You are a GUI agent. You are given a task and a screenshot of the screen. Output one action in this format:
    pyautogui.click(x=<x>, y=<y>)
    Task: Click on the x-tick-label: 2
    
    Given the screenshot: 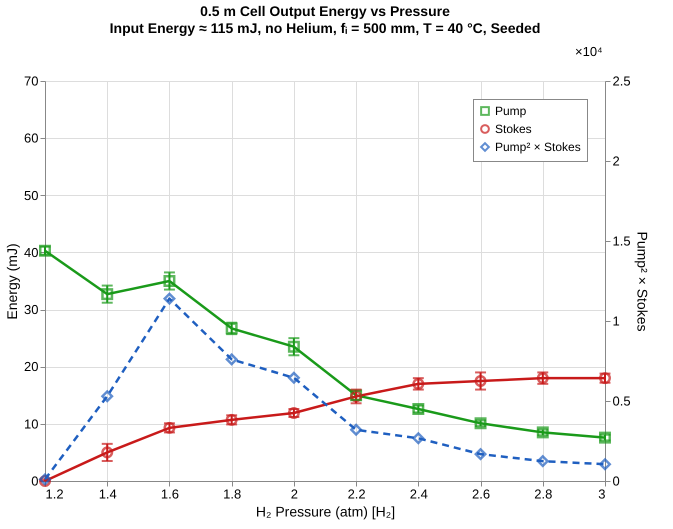 What is the action you would take?
    pyautogui.click(x=294, y=494)
    